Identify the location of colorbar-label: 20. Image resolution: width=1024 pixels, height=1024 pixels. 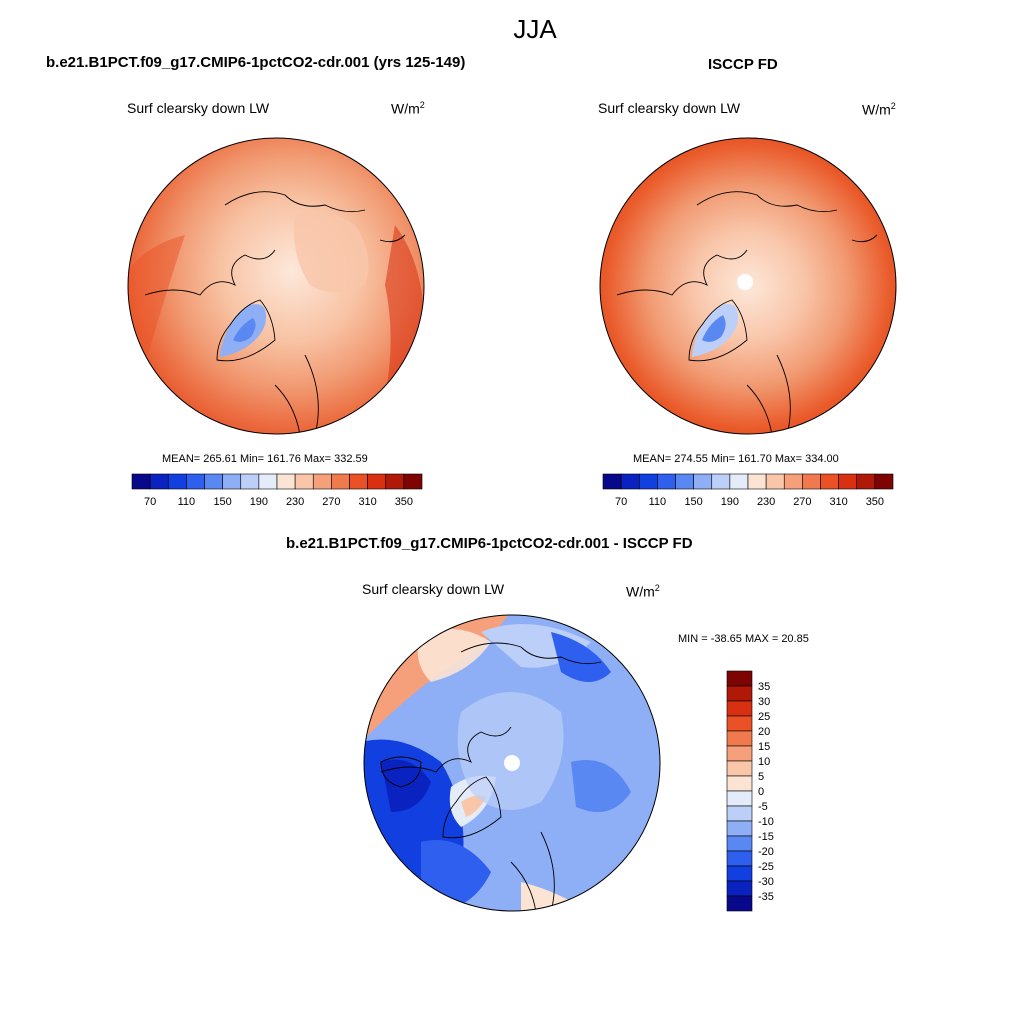
(764, 732).